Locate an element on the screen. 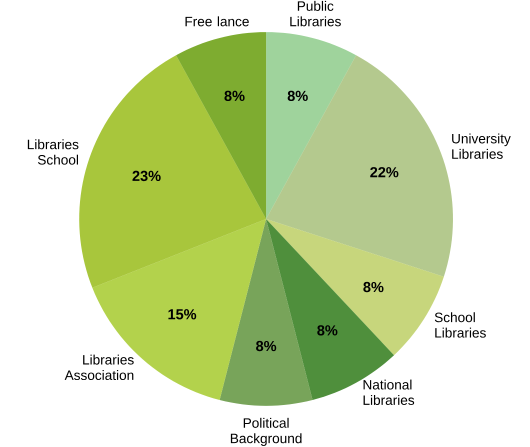  data-label: 22% is located at coordinates (384, 172).